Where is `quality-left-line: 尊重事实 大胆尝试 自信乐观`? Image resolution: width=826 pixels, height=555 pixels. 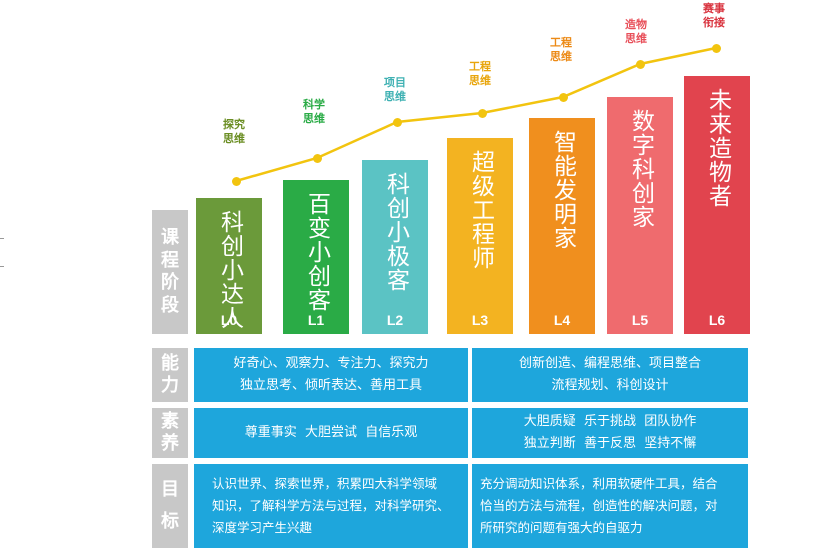 quality-left-line: 尊重事实 大胆尝试 自信乐观 is located at coordinates (331, 432).